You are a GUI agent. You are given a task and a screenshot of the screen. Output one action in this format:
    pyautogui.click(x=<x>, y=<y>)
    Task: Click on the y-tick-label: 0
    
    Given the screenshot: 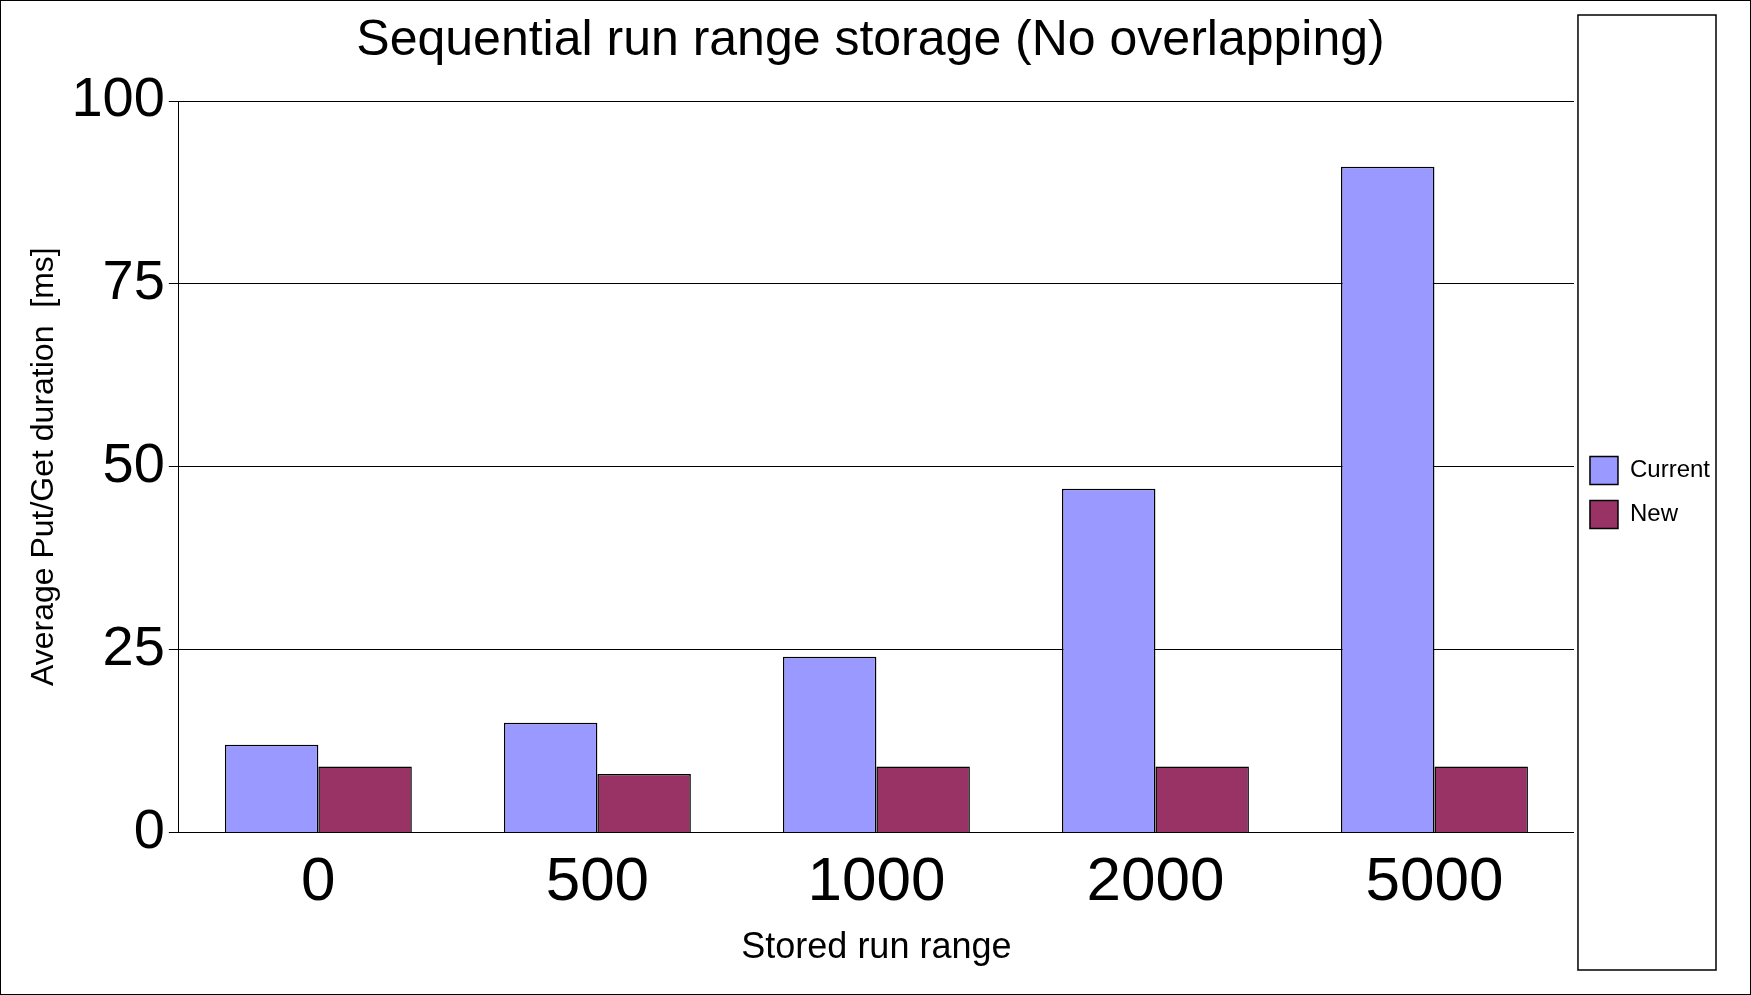 What is the action you would take?
    pyautogui.click(x=149, y=828)
    